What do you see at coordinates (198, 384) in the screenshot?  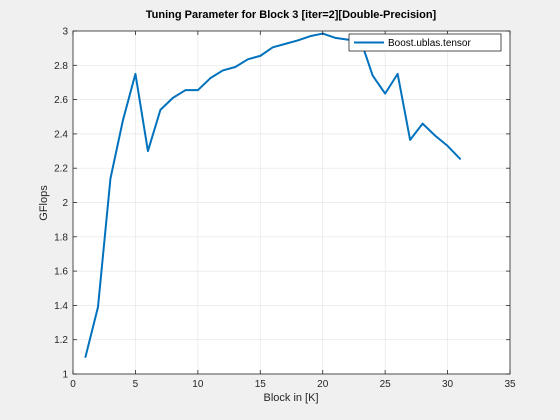 I see `x-tick-label: 10` at bounding box center [198, 384].